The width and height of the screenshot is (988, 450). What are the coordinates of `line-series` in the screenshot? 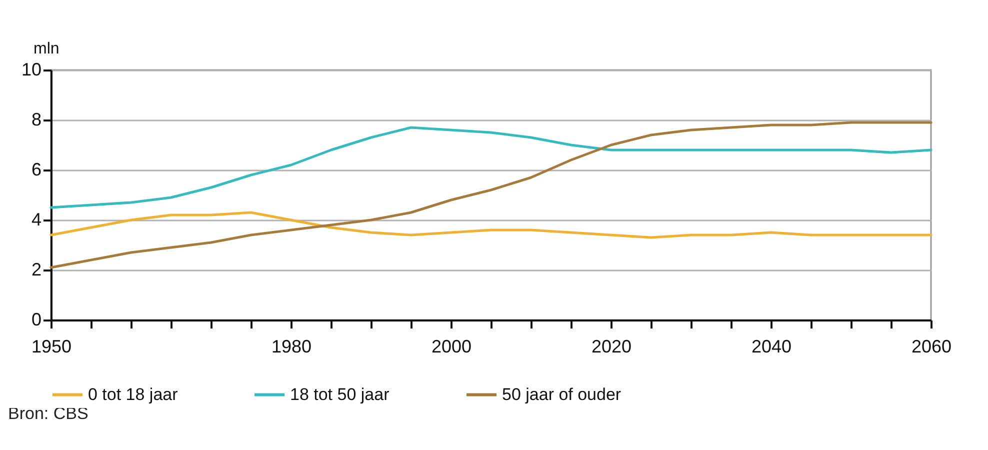 It's located at (491, 225).